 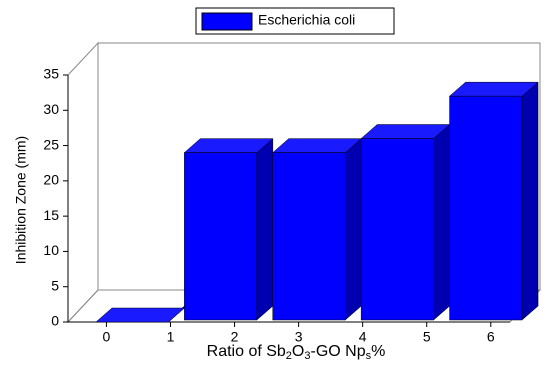 What do you see at coordinates (51, 144) in the screenshot?
I see `y-tick-label: 25` at bounding box center [51, 144].